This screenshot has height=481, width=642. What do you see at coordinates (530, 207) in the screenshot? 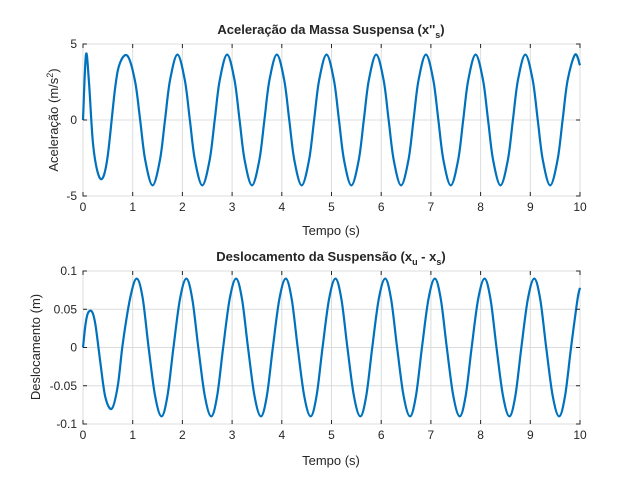
I see `acceleration-x-tick-label: 9` at bounding box center [530, 207].